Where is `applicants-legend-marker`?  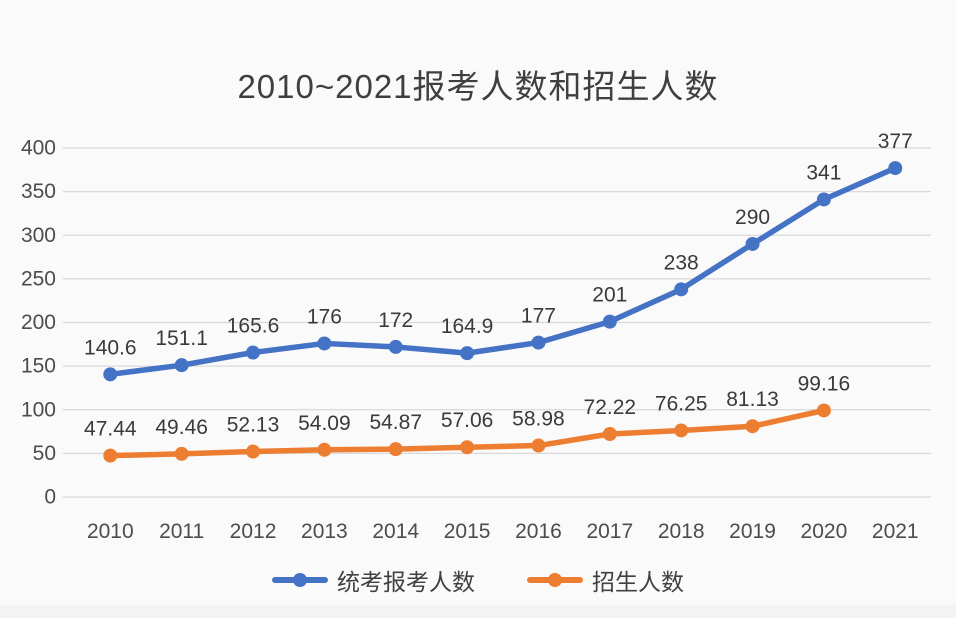
applicants-legend-marker is located at coordinates (300, 580).